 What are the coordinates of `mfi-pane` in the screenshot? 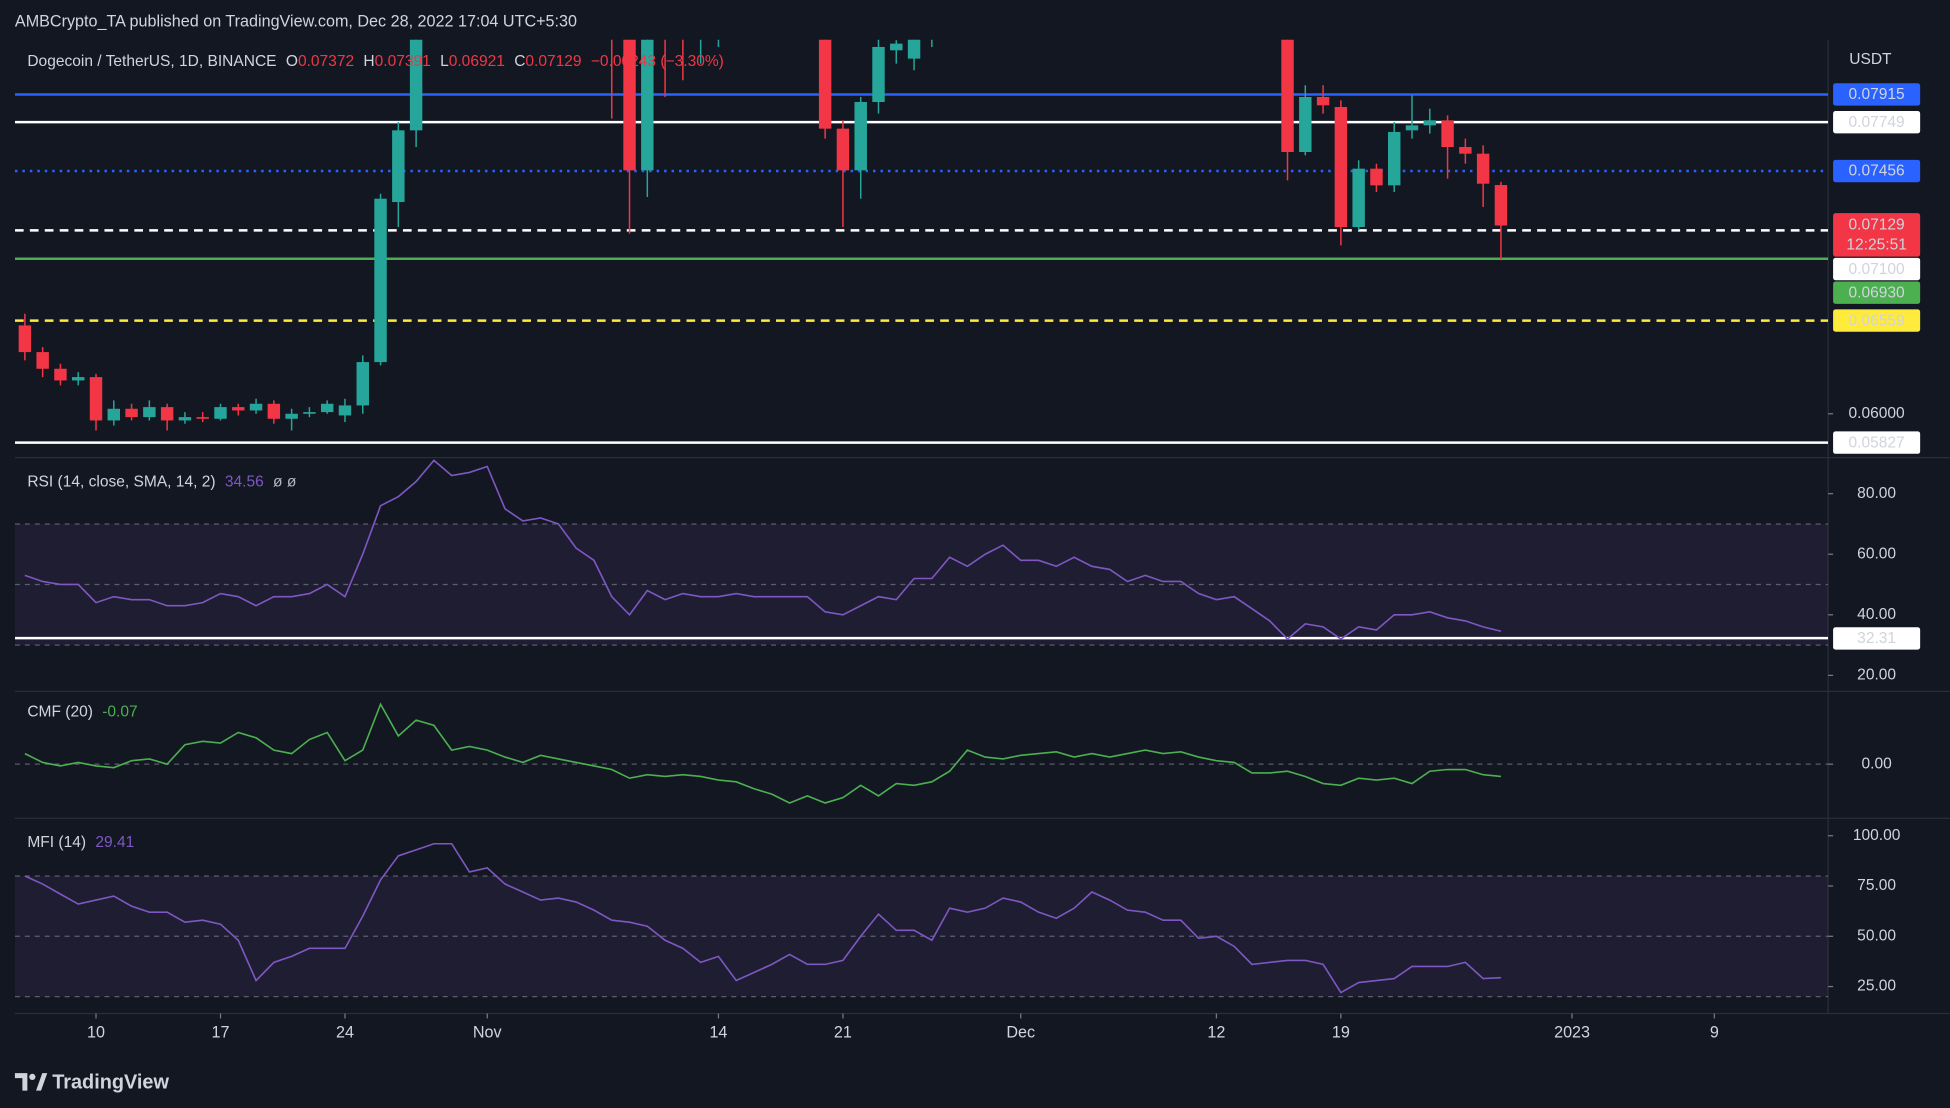 It's located at (921, 920).